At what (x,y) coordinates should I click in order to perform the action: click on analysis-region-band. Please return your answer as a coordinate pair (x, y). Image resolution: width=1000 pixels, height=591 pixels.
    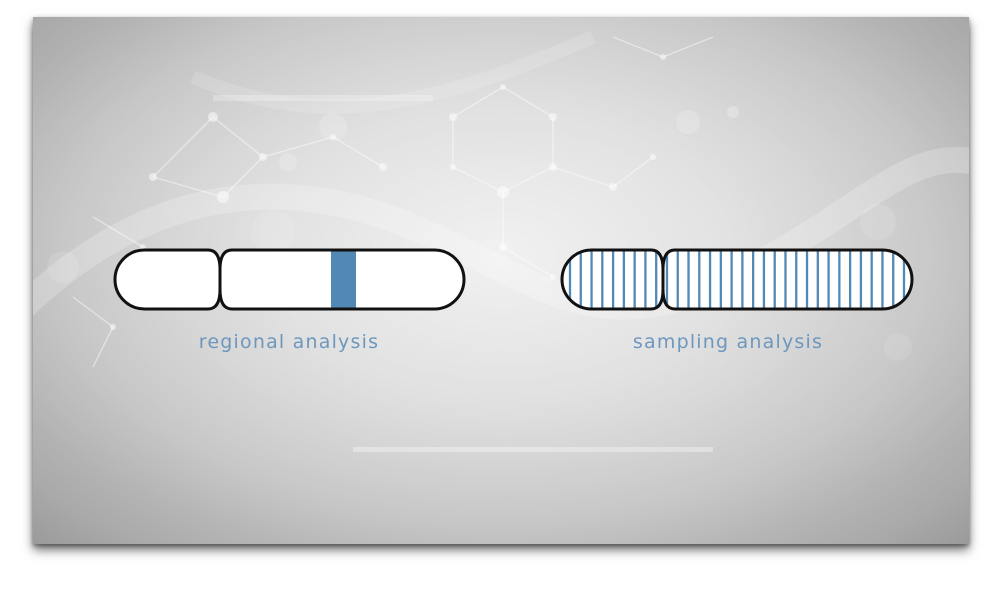
    Looking at the image, I should click on (343, 279).